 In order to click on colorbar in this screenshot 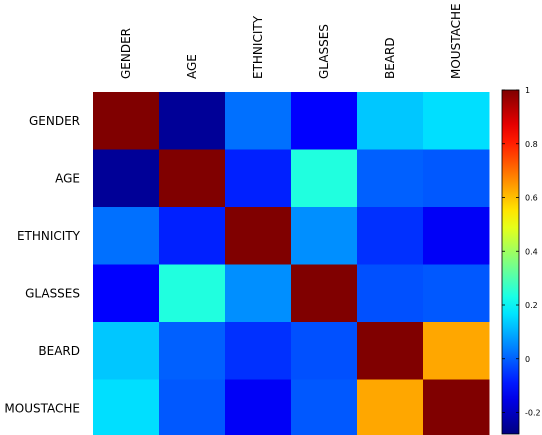, I will do `click(510, 262)`.